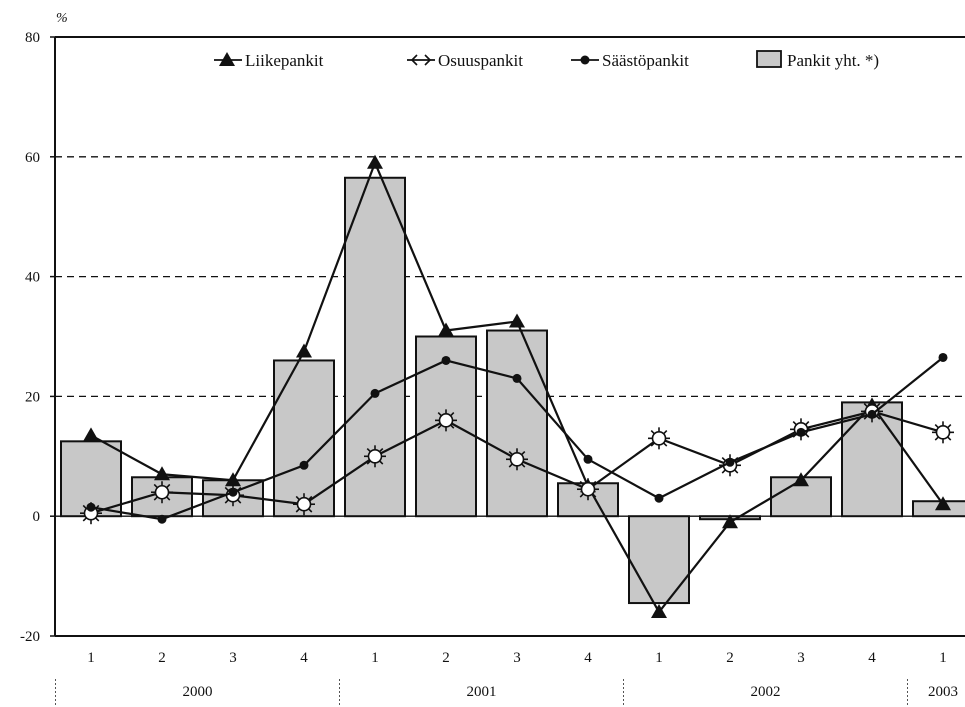  Describe the element at coordinates (817, 60) in the screenshot. I see `legend-item: Pankit yht. *)` at that location.